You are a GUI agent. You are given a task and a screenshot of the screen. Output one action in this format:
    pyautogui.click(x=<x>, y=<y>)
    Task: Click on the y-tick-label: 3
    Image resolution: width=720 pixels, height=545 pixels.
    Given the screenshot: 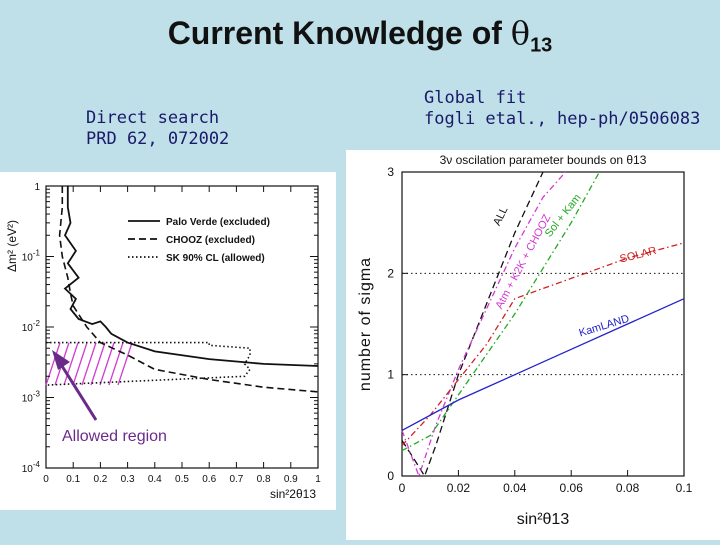 What is the action you would take?
    pyautogui.click(x=390, y=172)
    